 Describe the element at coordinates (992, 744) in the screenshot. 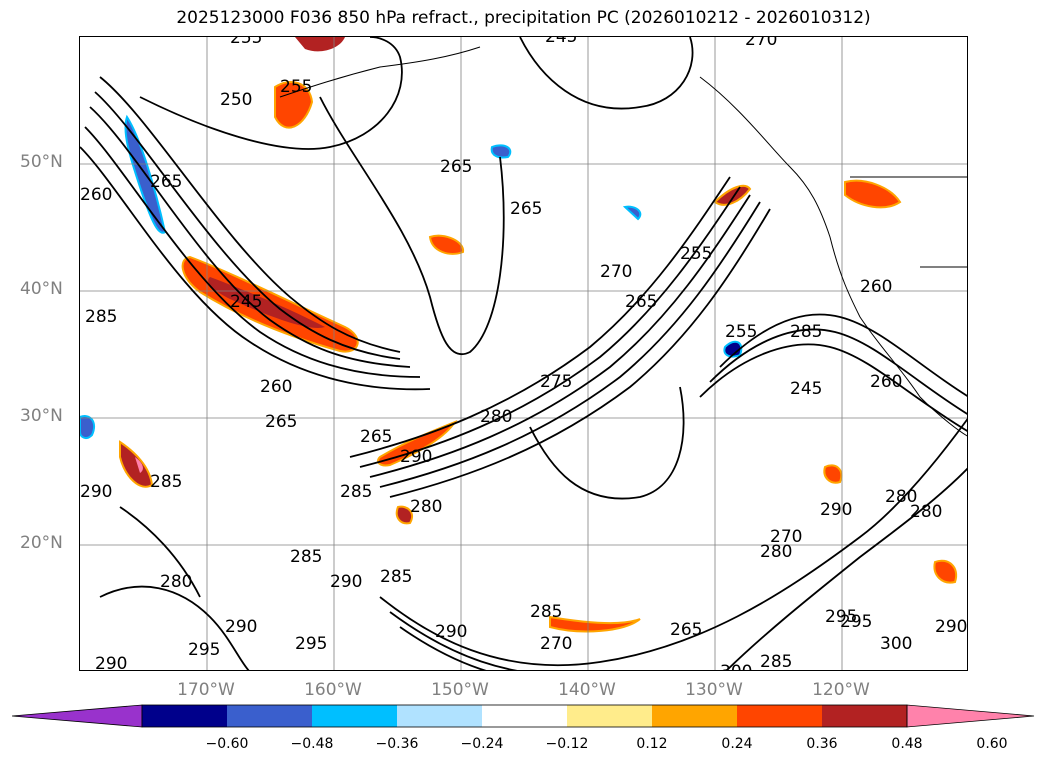

I see `colorbar-tick-label: 0.60` at that location.